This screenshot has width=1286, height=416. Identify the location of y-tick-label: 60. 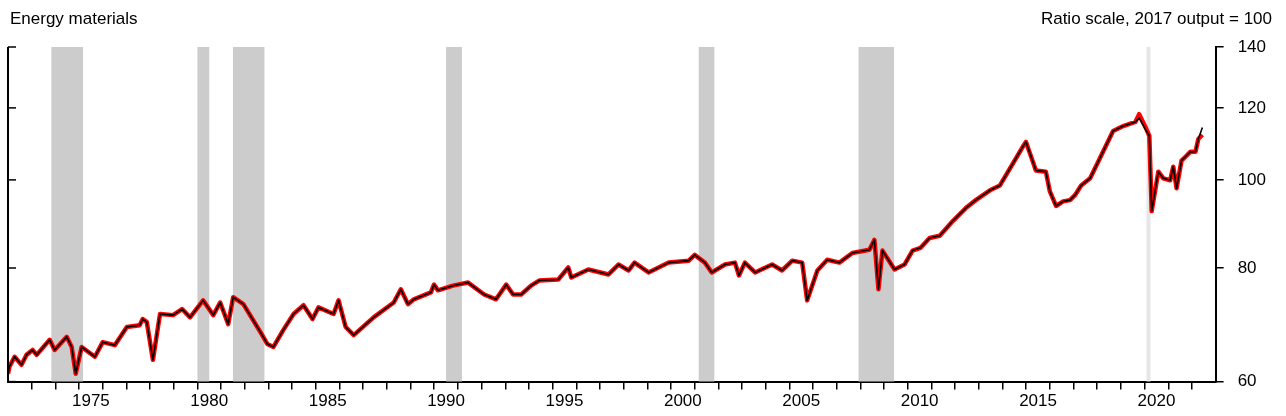
(1247, 381).